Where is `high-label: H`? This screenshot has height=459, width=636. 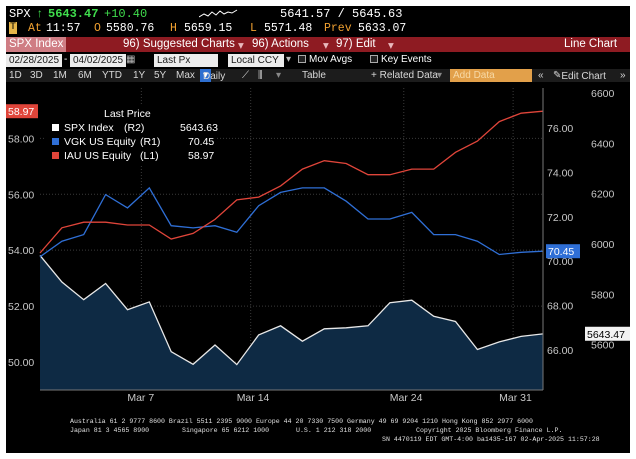
high-label: H is located at coordinates (173, 28).